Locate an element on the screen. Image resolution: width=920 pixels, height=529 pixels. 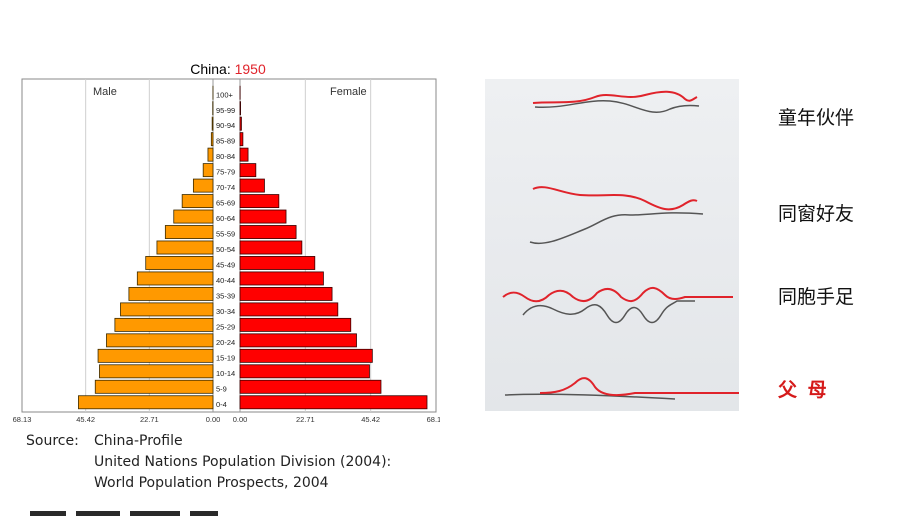
age-label-95-99: 95-99 is located at coordinates (225, 110).